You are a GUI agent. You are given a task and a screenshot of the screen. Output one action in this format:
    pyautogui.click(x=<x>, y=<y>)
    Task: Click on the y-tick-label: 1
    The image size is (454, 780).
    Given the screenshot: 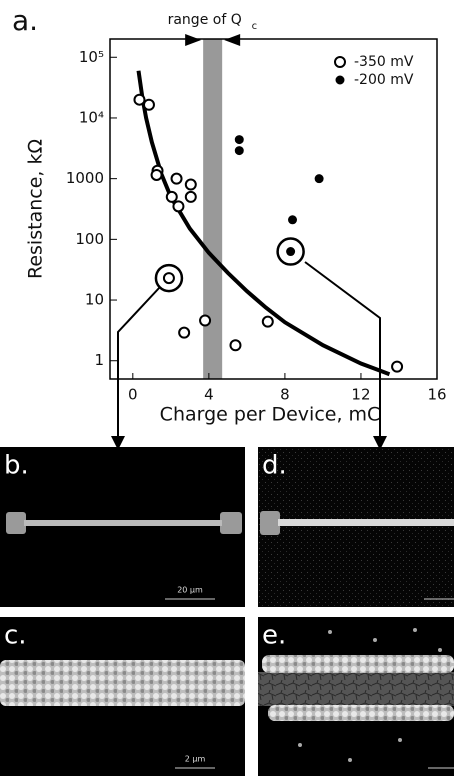 What is the action you would take?
    pyautogui.click(x=99, y=360)
    